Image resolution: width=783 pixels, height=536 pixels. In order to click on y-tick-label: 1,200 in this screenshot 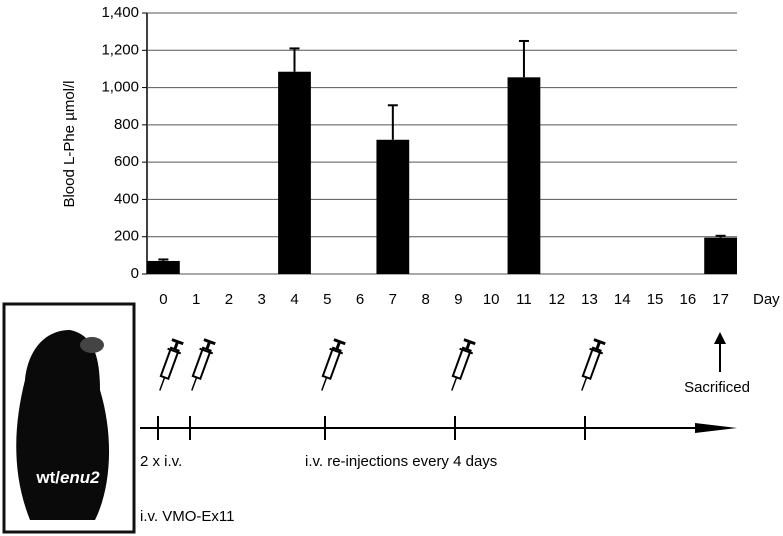, I will do `click(120, 49)`.